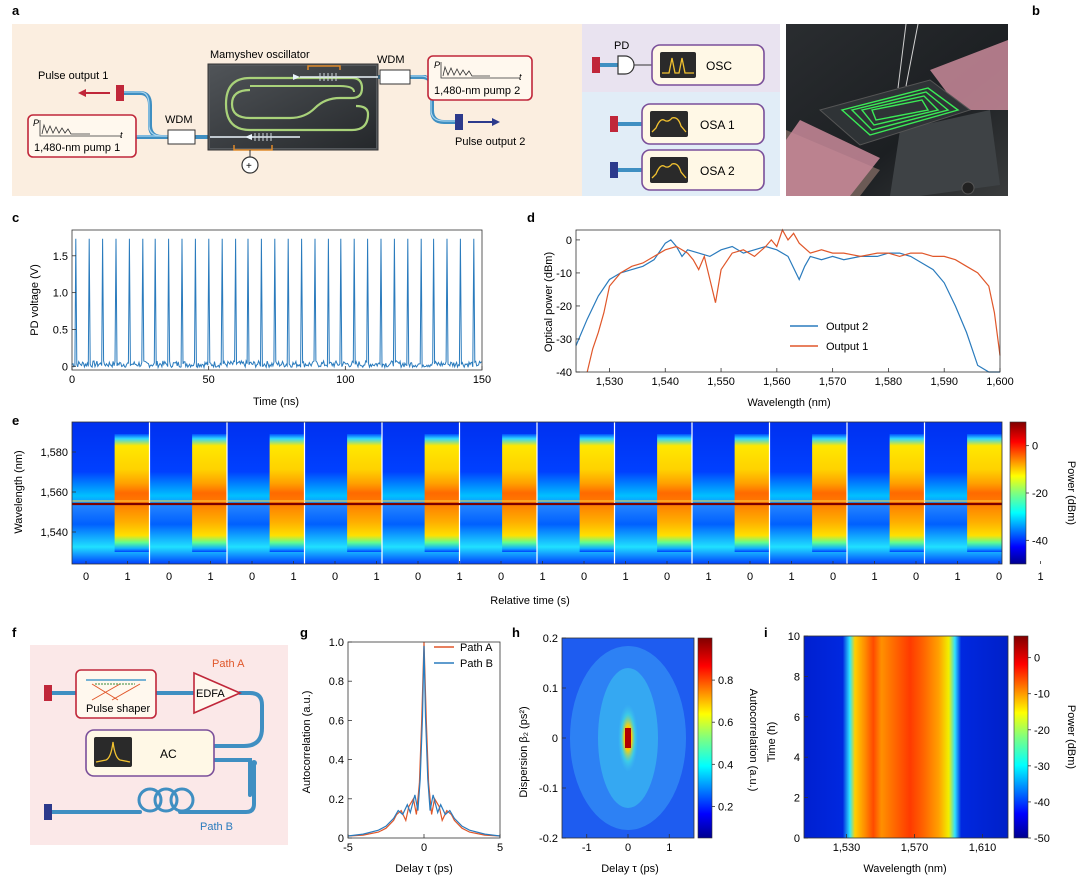 This screenshot has width=1080, height=882. What do you see at coordinates (788, 301) in the screenshot?
I see `chart-d-frame` at bounding box center [788, 301].